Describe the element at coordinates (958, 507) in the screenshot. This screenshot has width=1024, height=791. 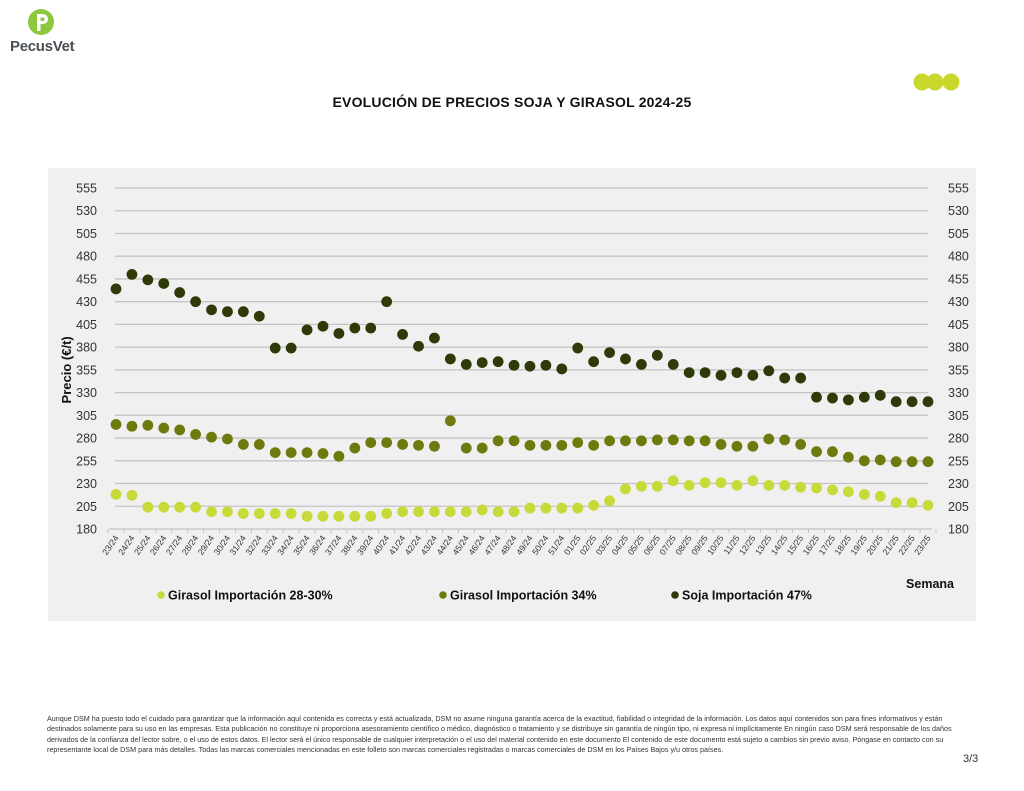
I see `y-tick-label-right: 205` at that location.